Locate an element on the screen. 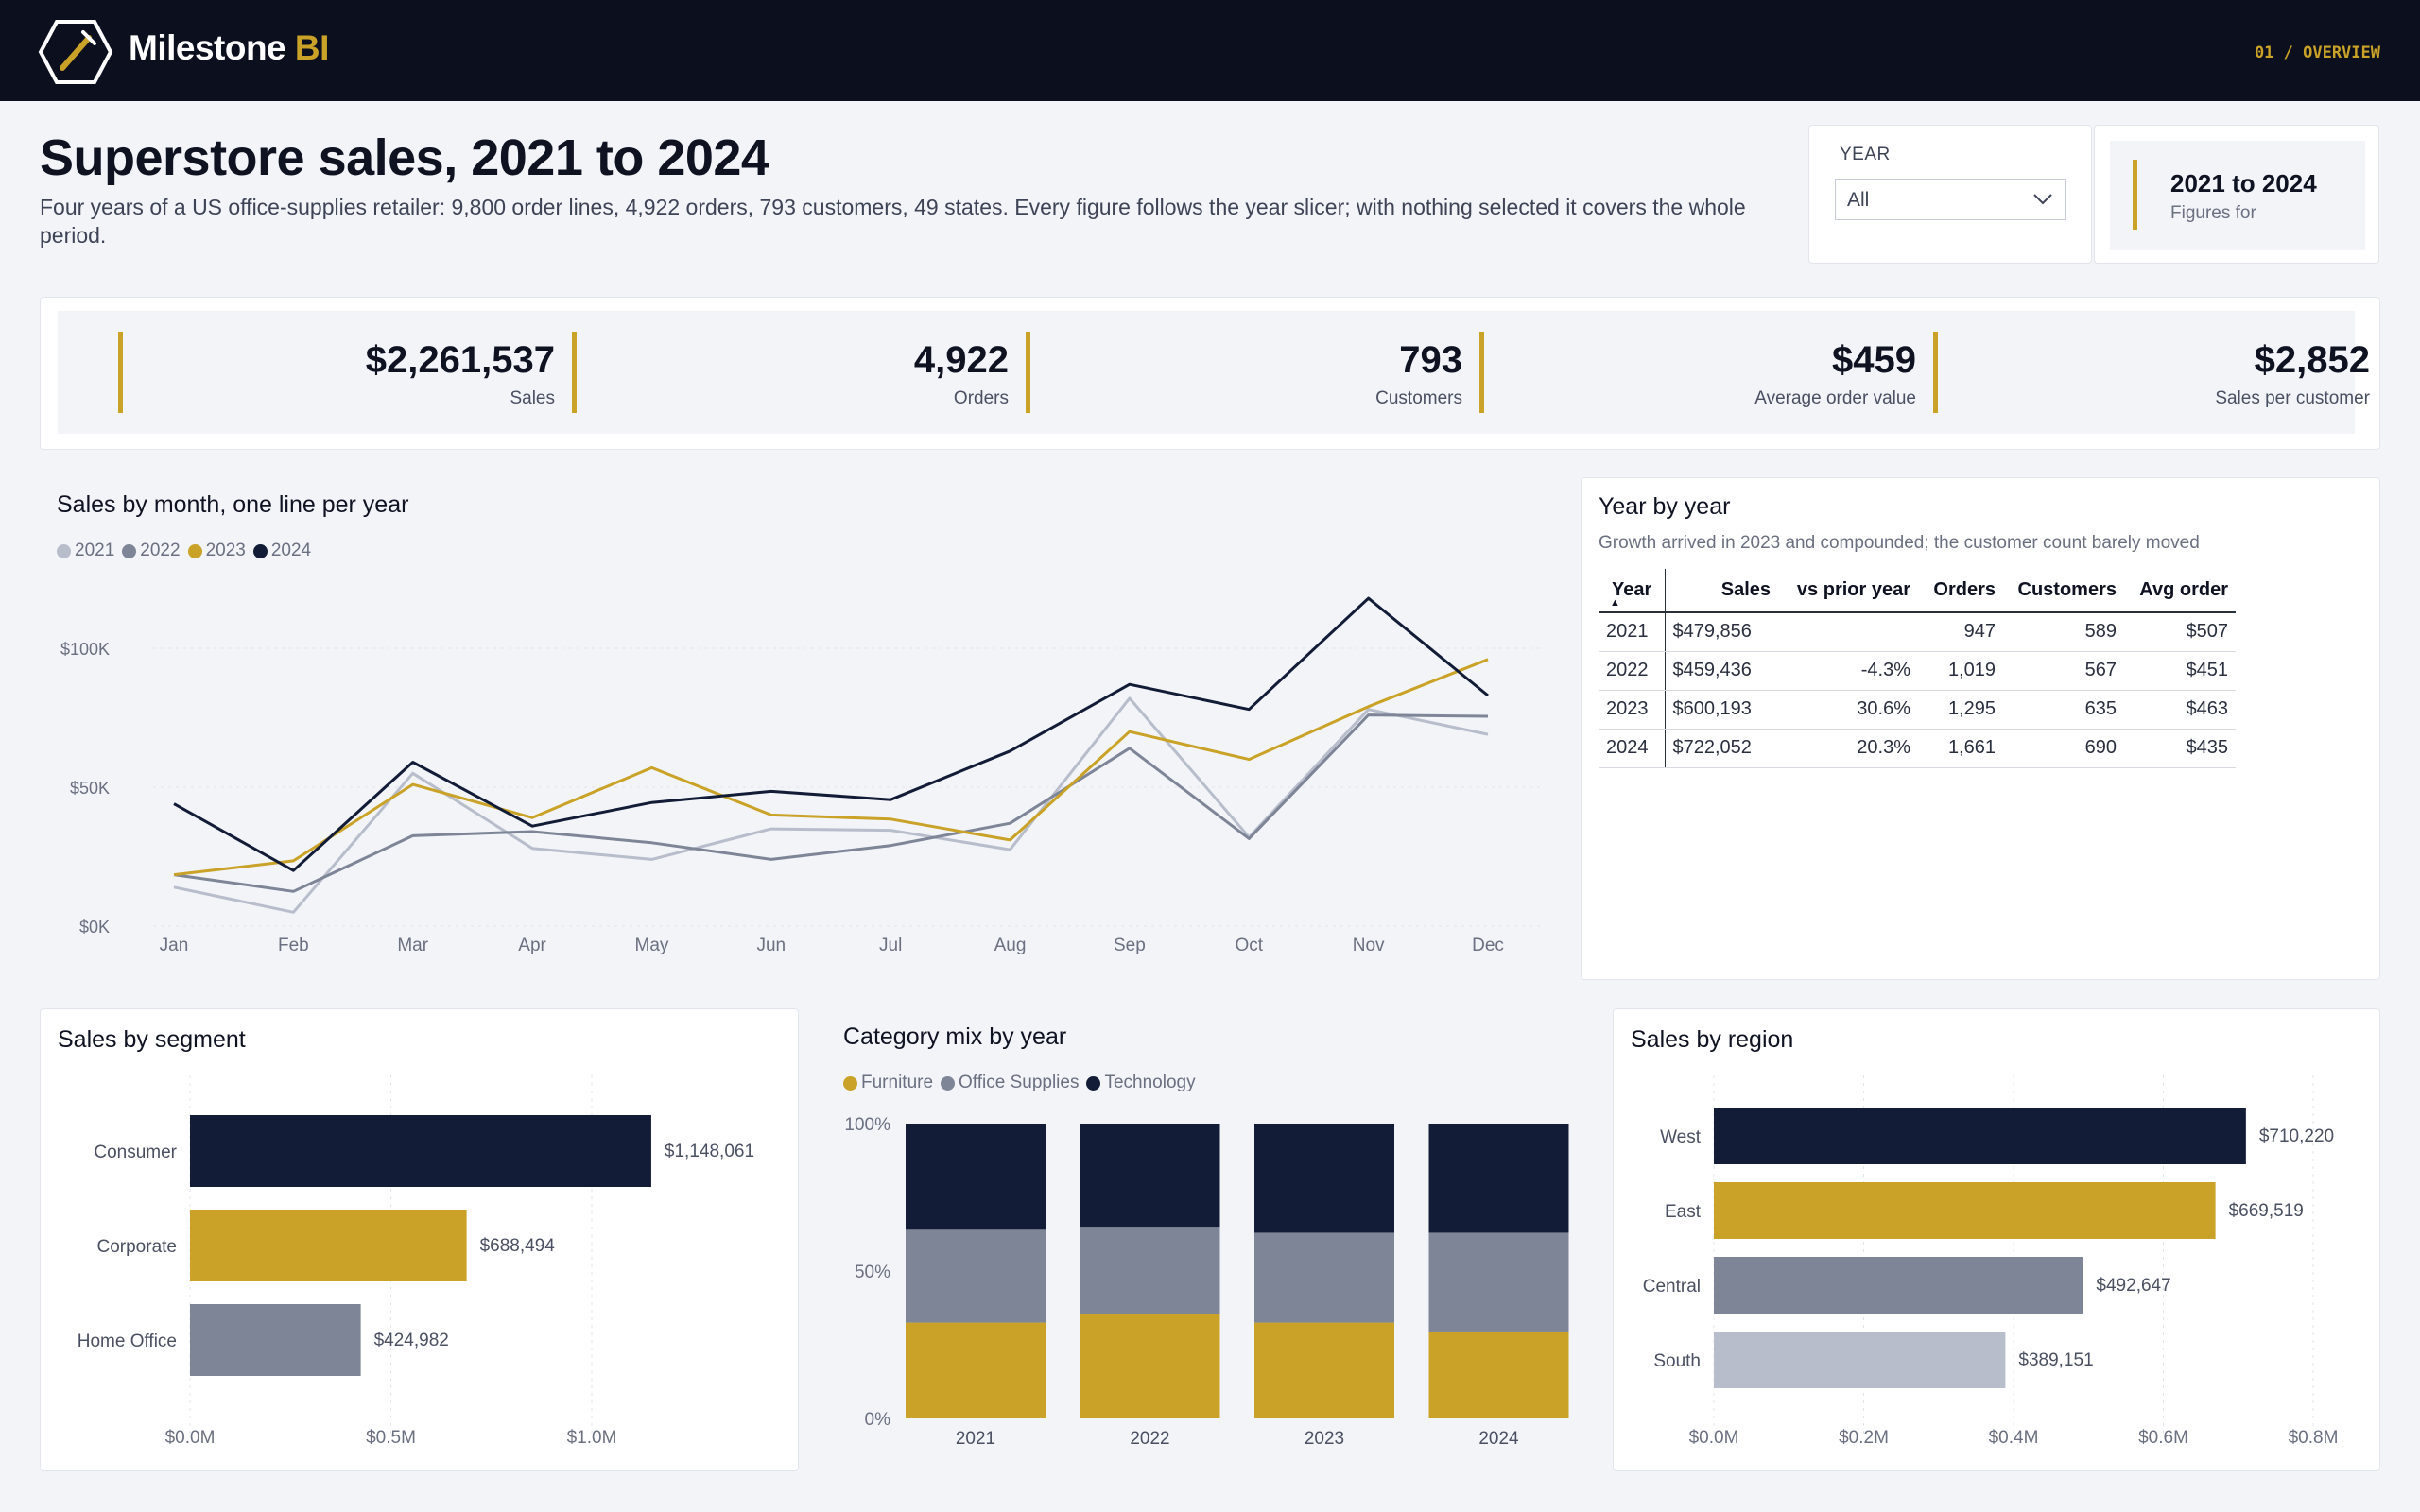 This screenshot has height=1512, width=2420. cell-avg-order: $463 is located at coordinates (2180, 710).